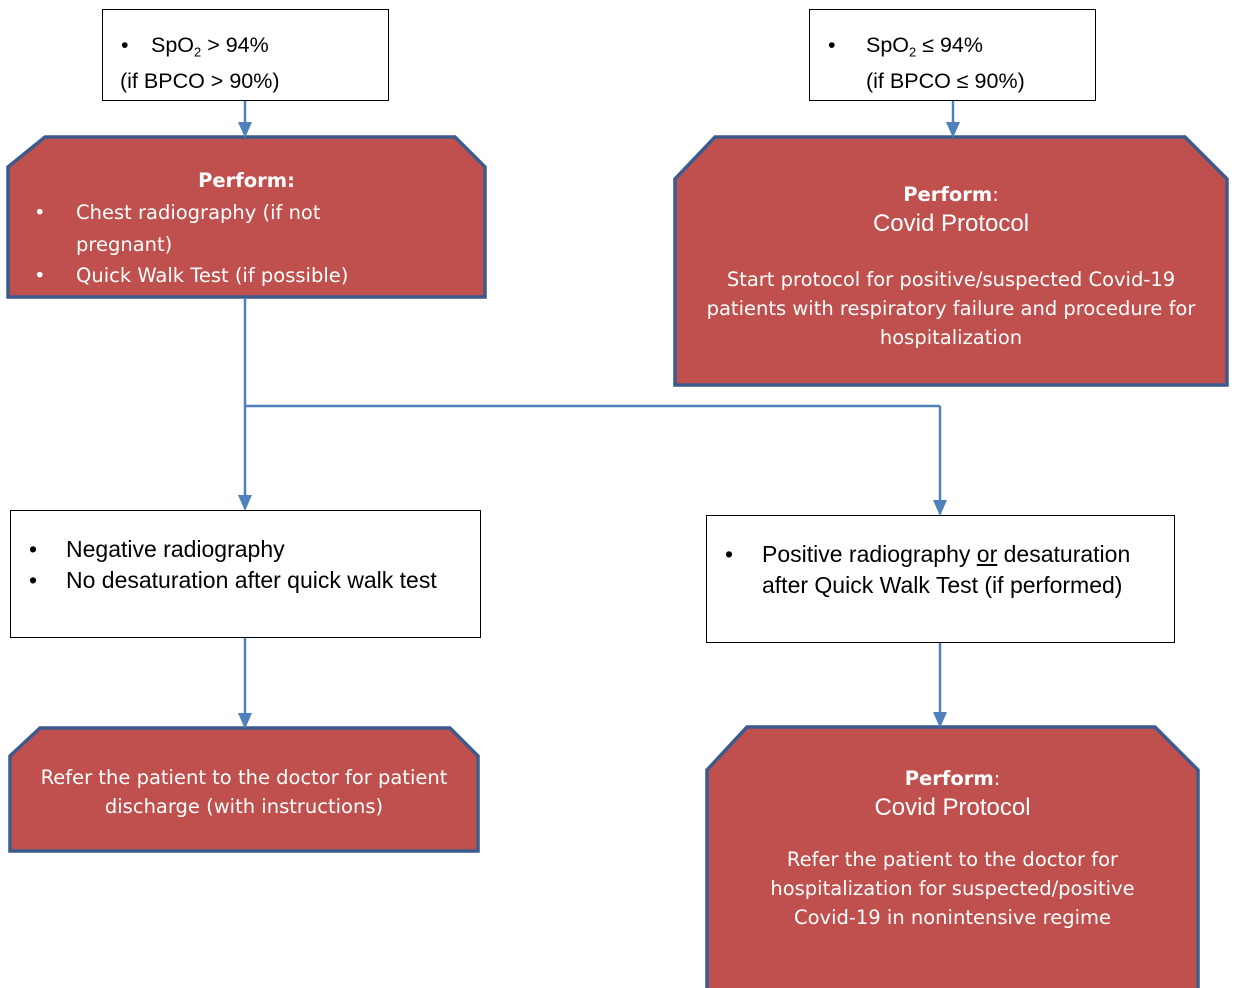  Describe the element at coordinates (945, 80) in the screenshot. I see `spo2-low-note: (if BPCO ≤ 90%)` at that location.